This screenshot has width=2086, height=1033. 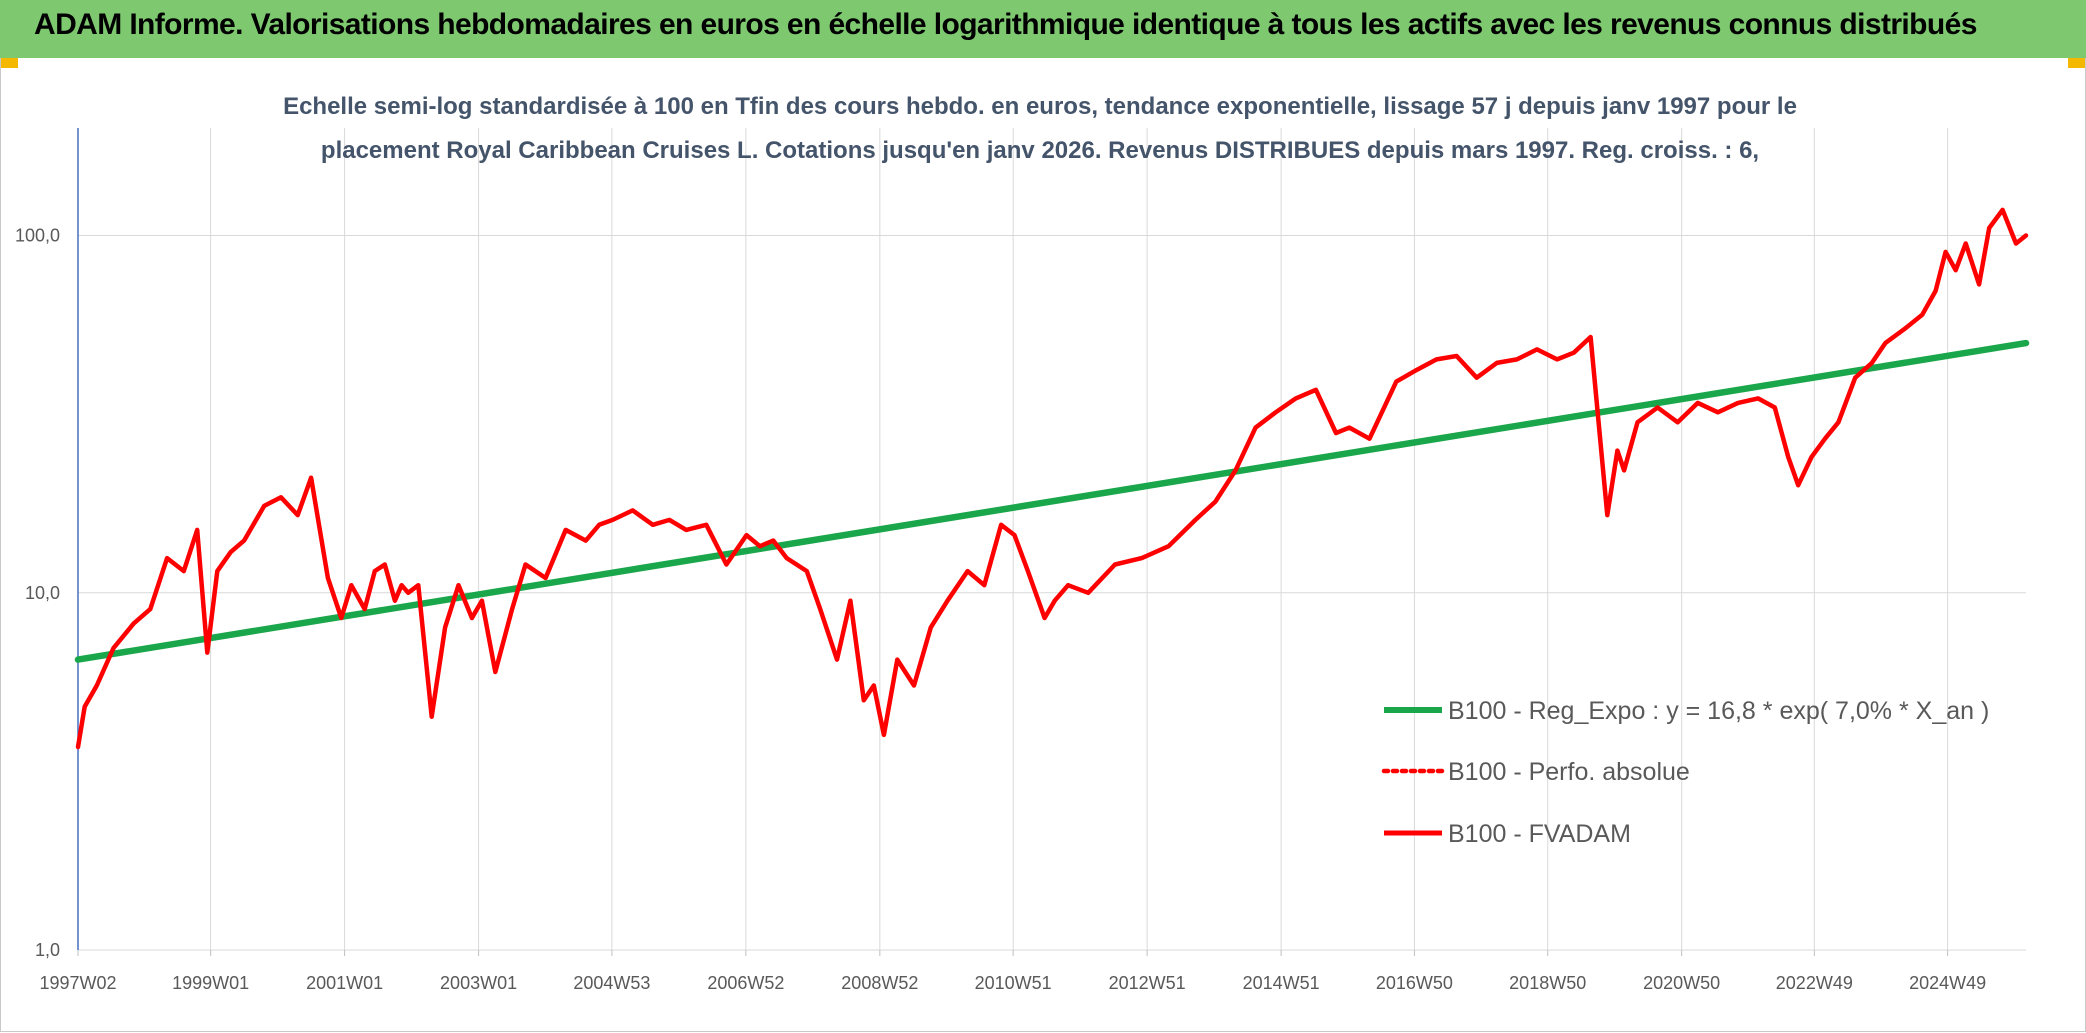 I want to click on x-tick-label: 2008W52, so click(x=879, y=983).